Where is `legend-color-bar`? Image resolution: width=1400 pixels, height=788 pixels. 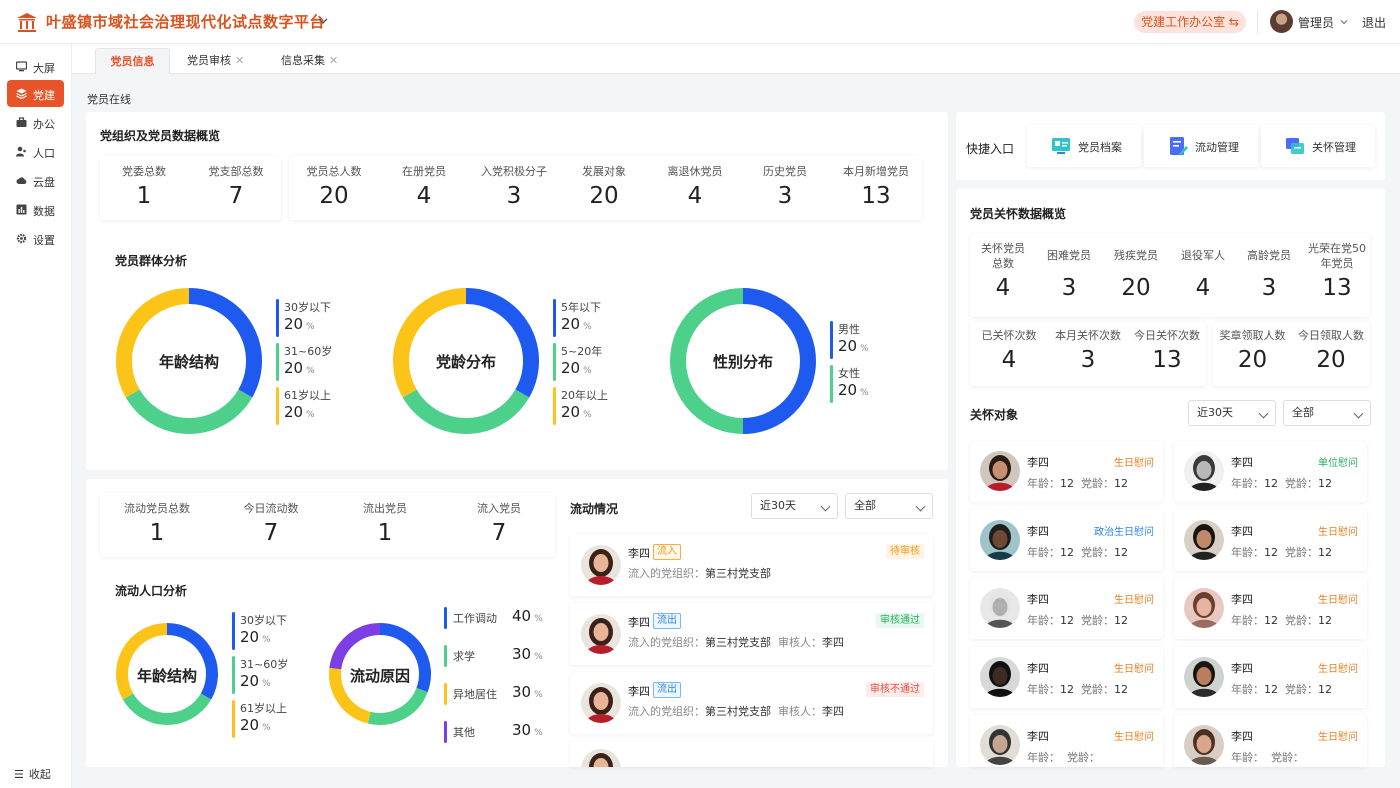
legend-color-bar is located at coordinates (233, 719).